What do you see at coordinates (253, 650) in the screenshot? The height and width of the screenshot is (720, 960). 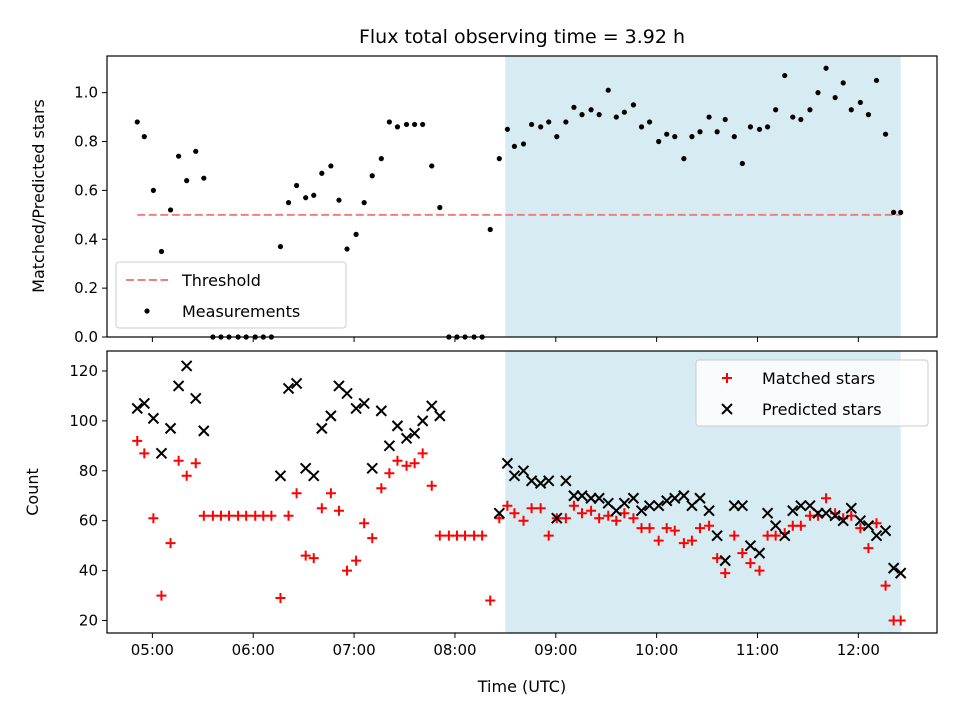 I see `x-tick-label: 06:00` at bounding box center [253, 650].